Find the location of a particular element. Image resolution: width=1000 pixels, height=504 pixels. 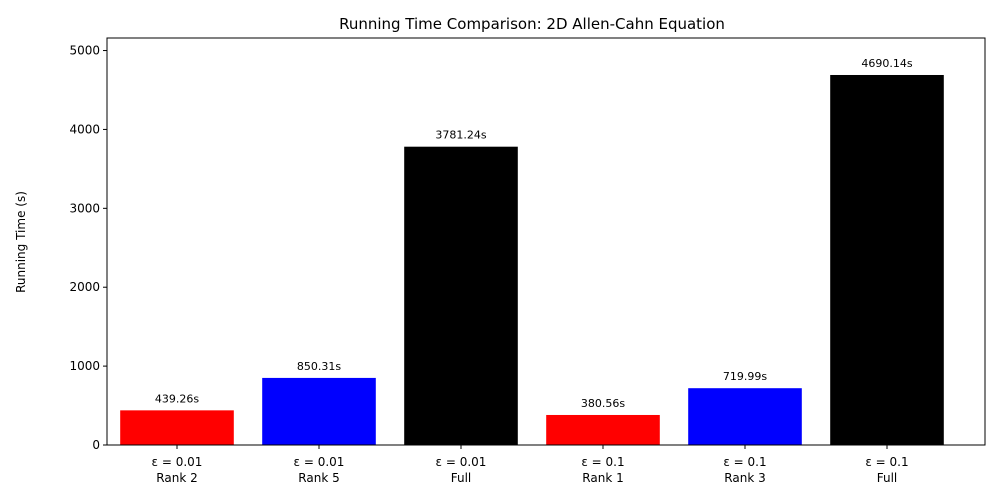

value-label: 4690.14s is located at coordinates (886, 63).